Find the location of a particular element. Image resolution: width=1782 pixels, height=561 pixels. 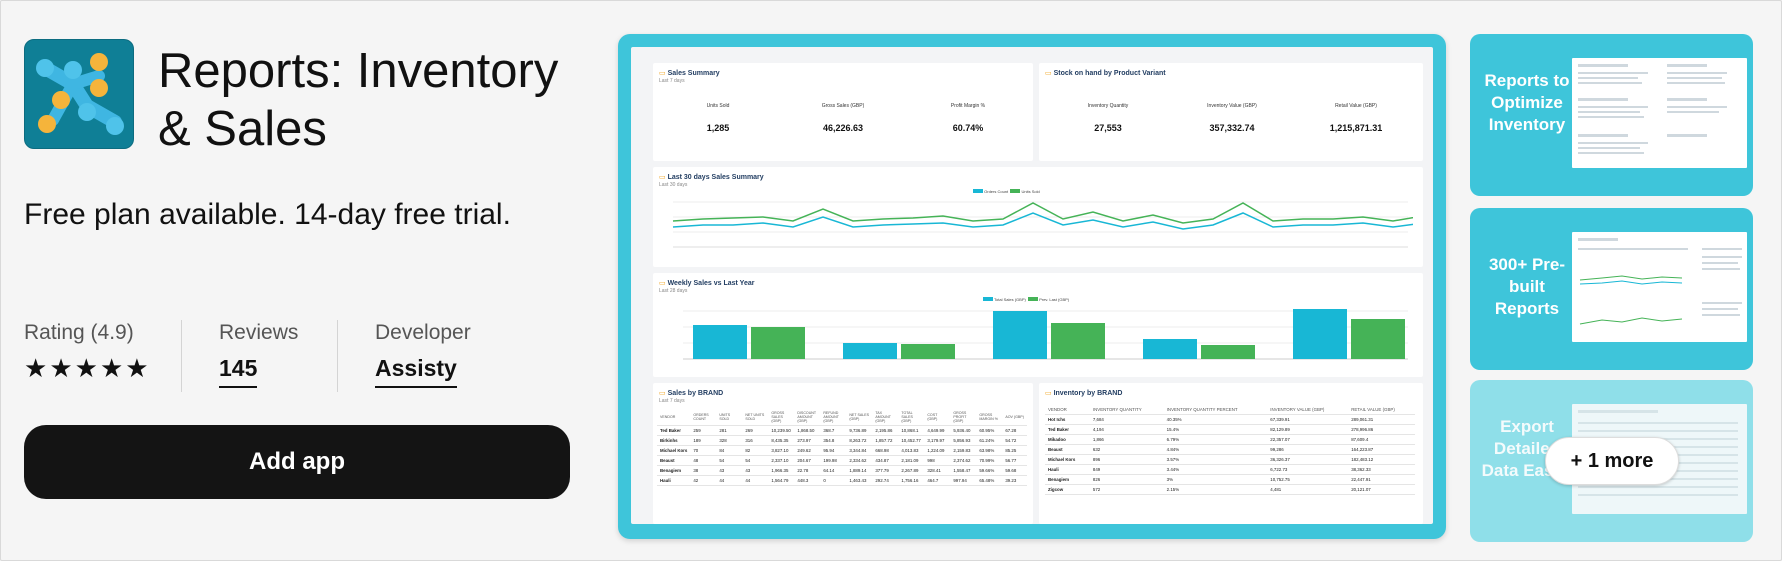

table-cell: 1,224.09 is located at coordinates (937, 450).